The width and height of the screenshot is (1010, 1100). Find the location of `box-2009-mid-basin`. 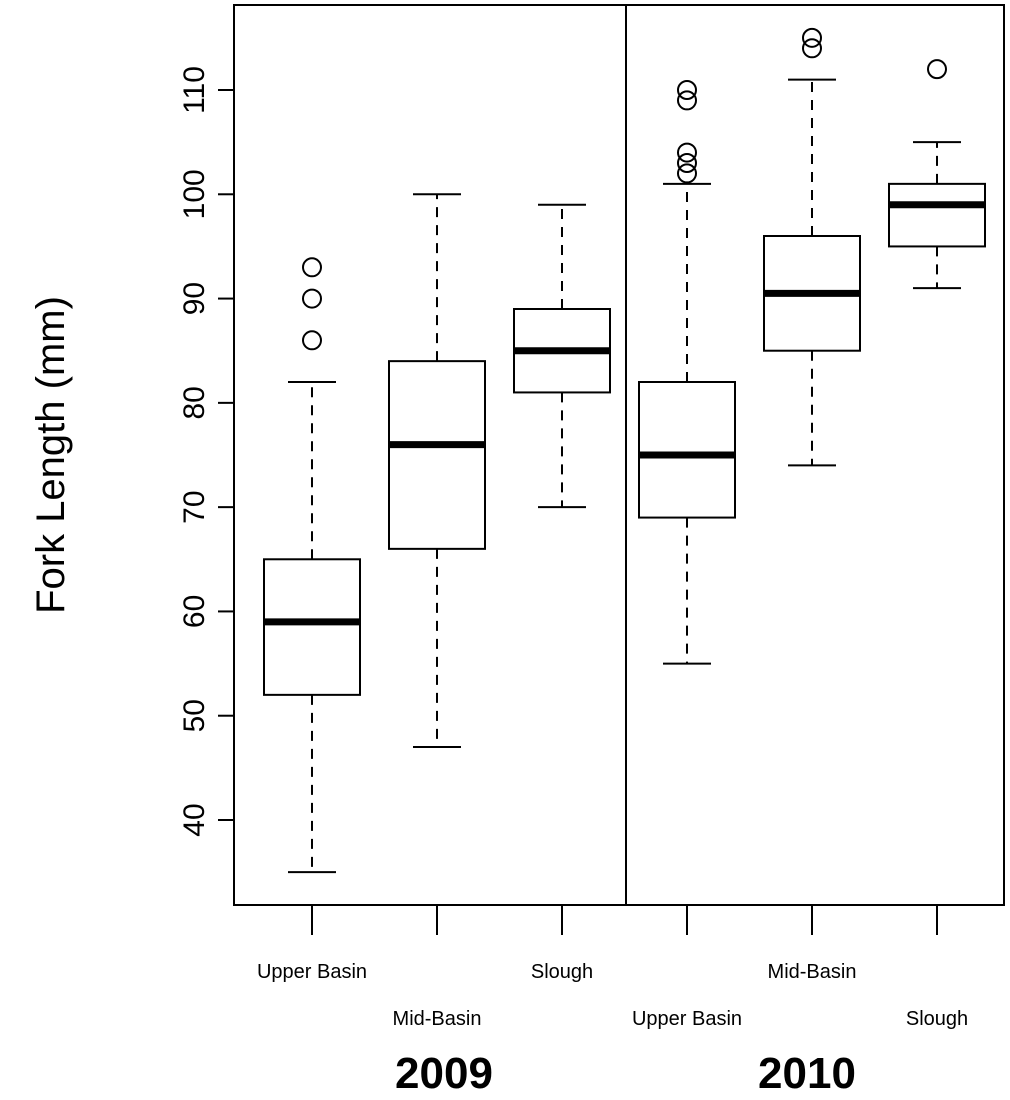

box-2009-mid-basin is located at coordinates (437, 470).